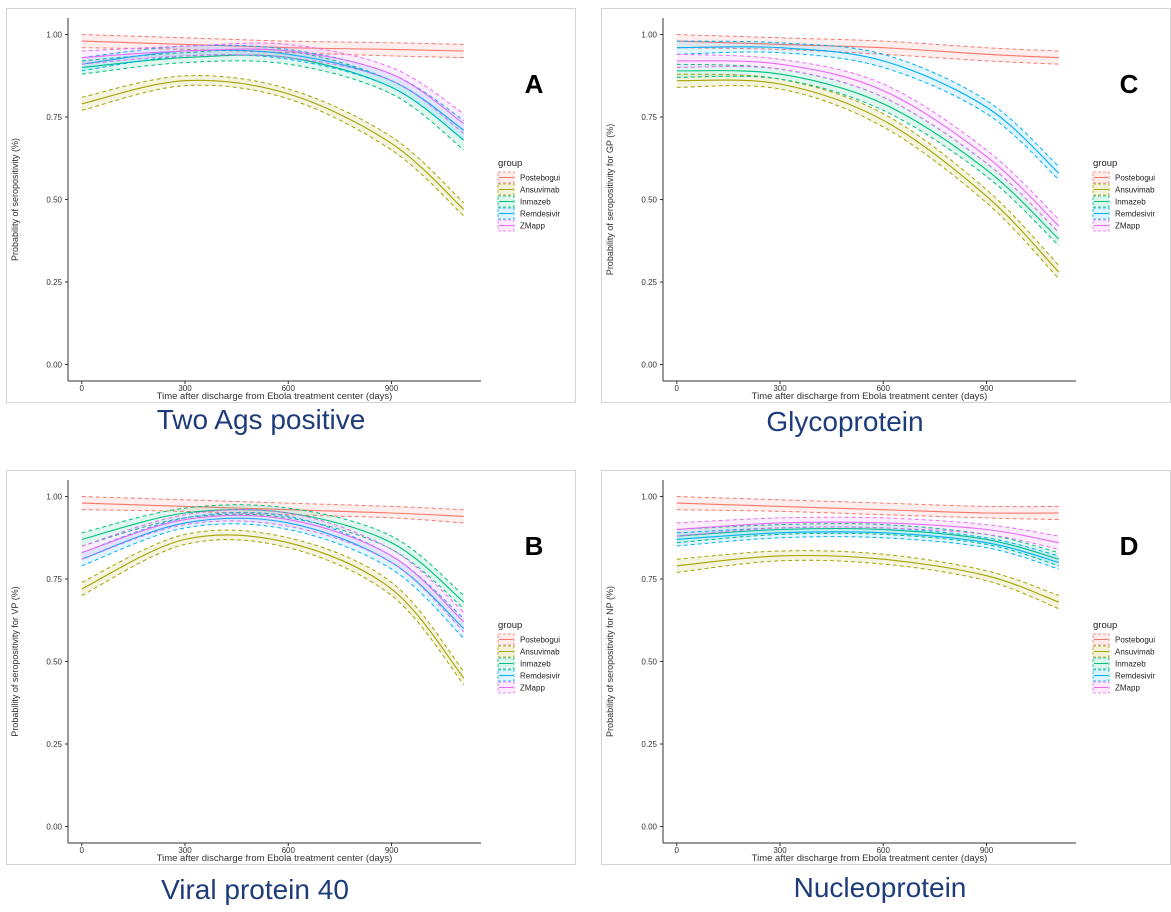 Image resolution: width=1171 pixels, height=912 pixels. What do you see at coordinates (649, 282) in the screenshot?
I see `y-tick-label: 0.25` at bounding box center [649, 282].